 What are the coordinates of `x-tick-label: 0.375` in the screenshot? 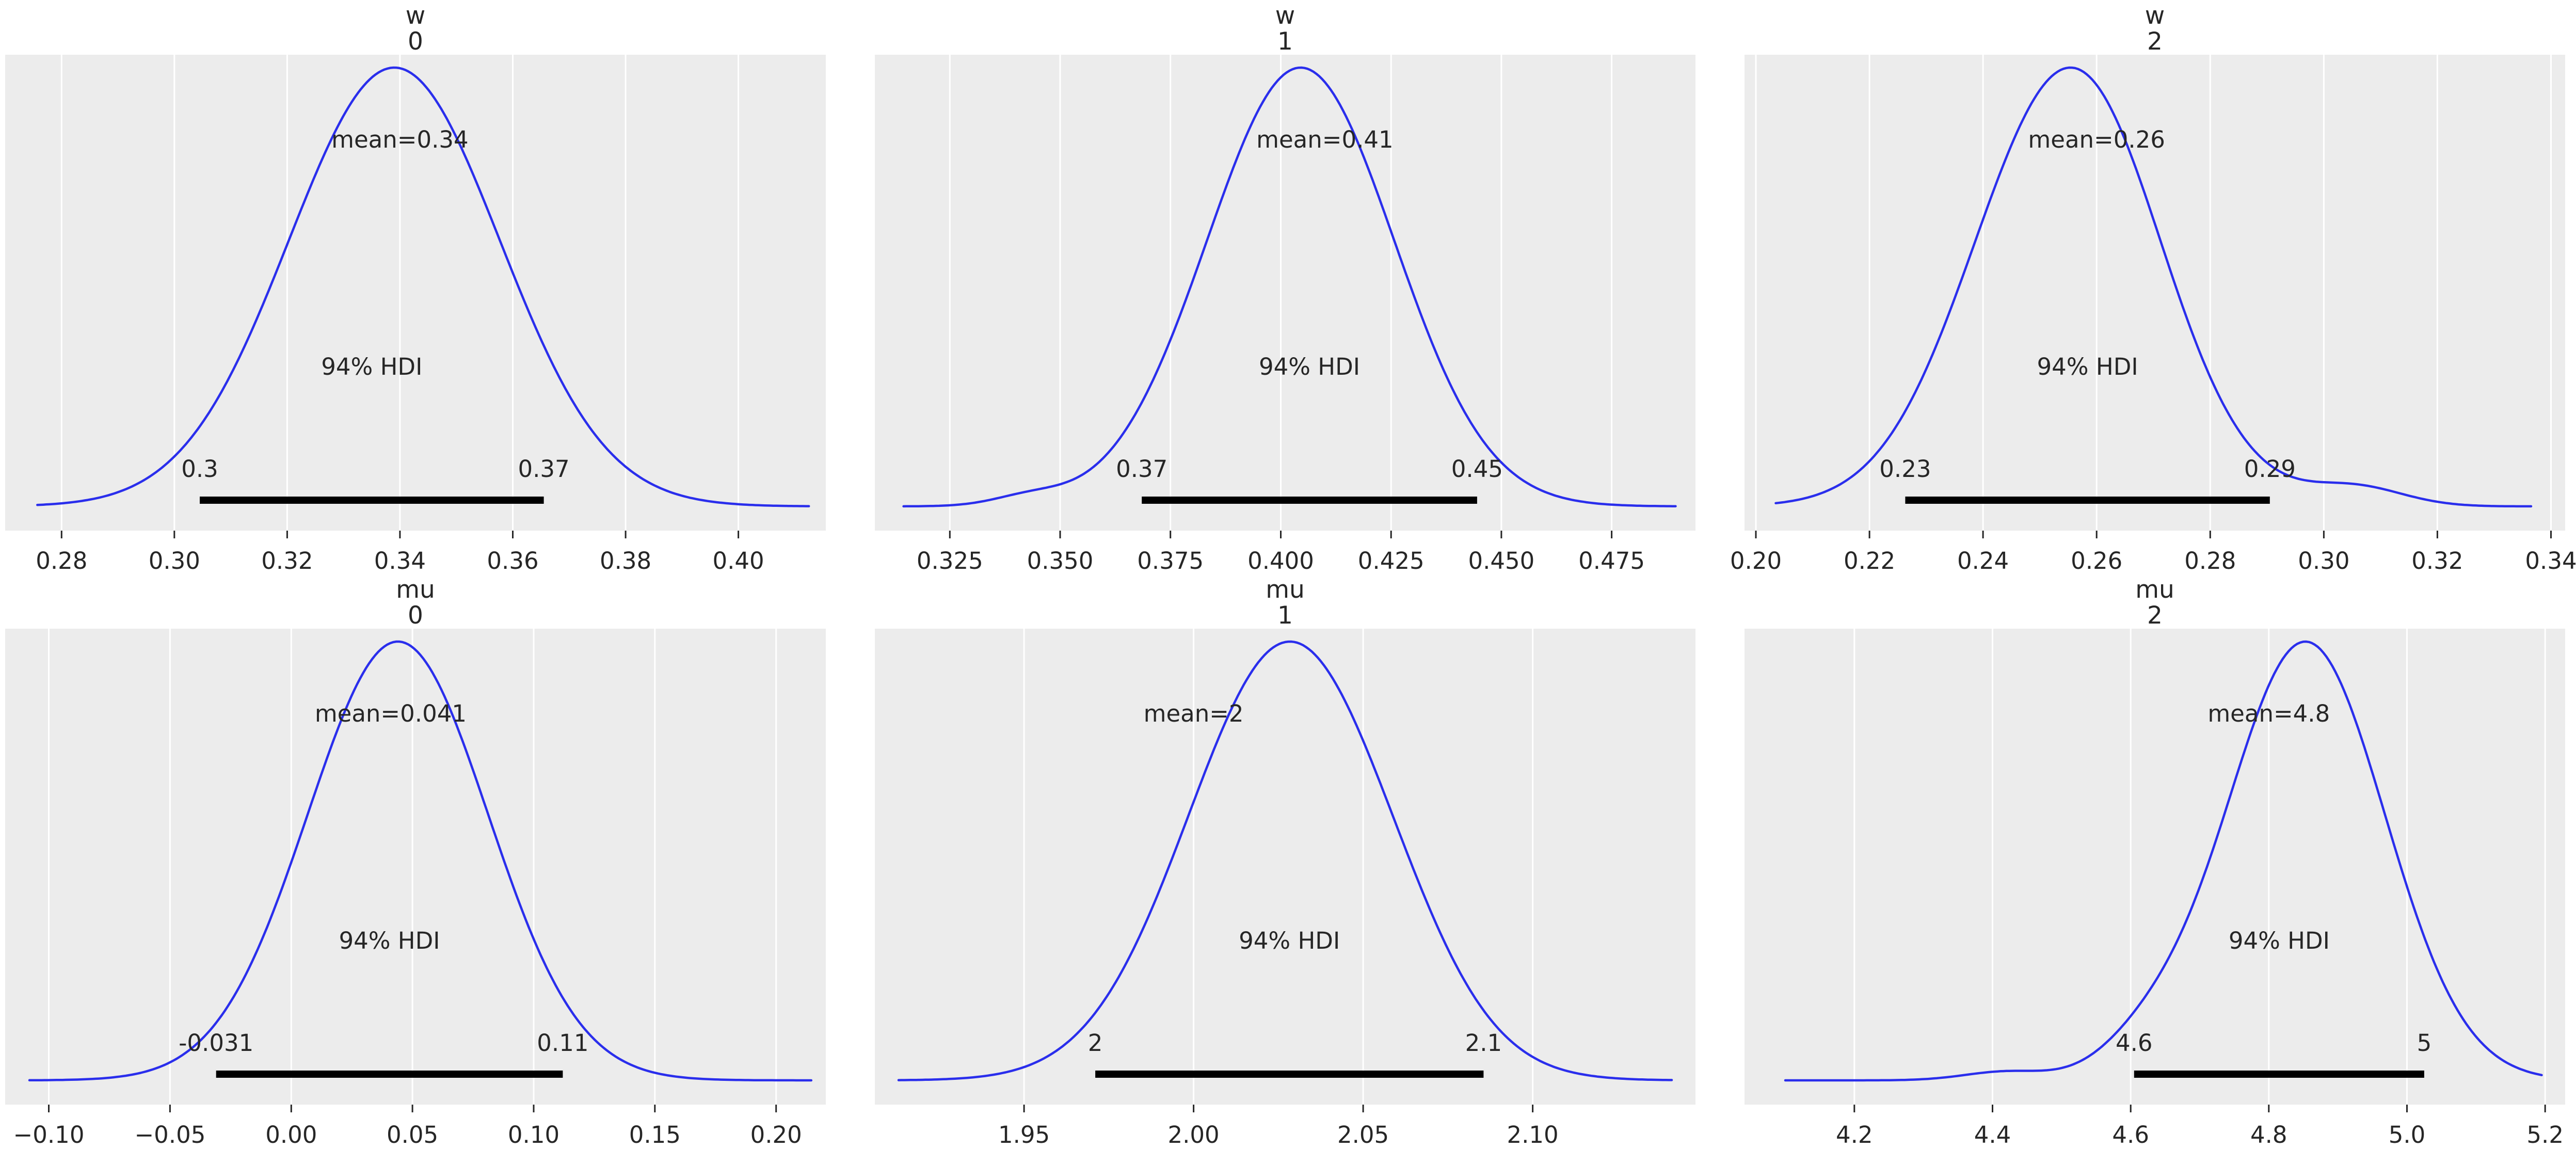 It's located at (1170, 560).